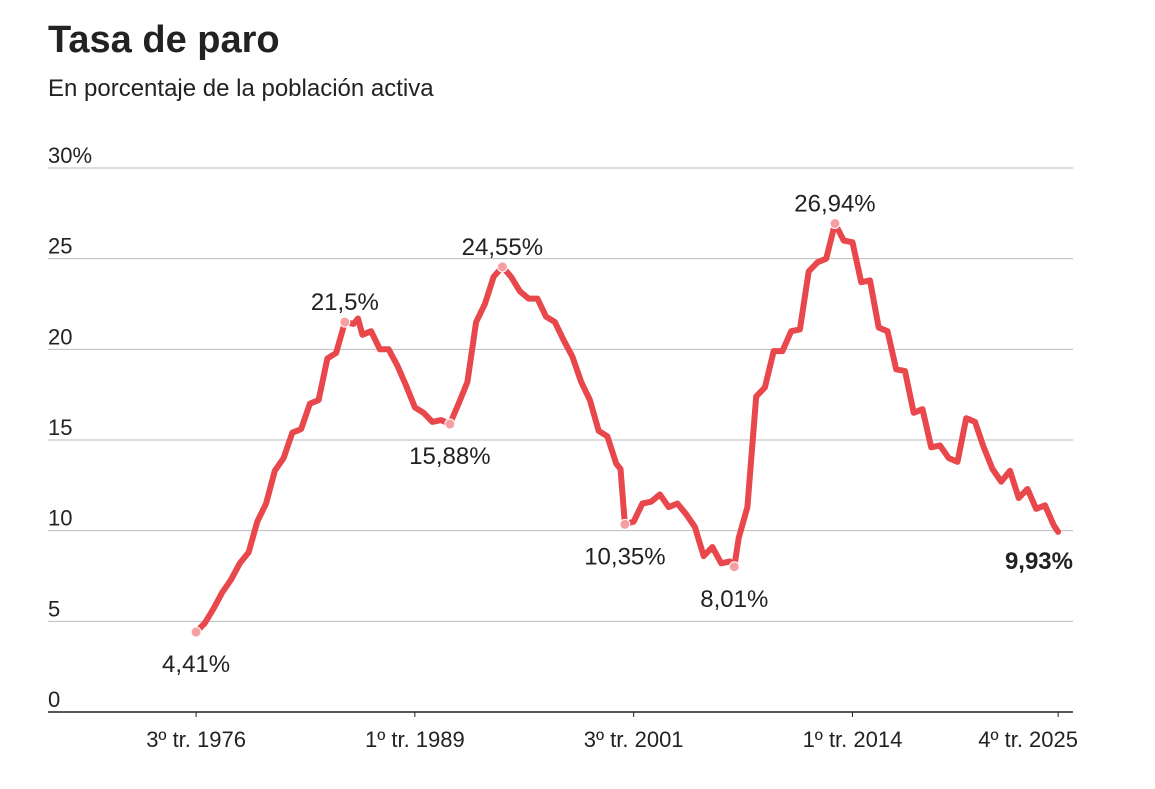 The image size is (1155, 789). Describe the element at coordinates (60, 427) in the screenshot. I see `y-tick-label: 15` at that location.